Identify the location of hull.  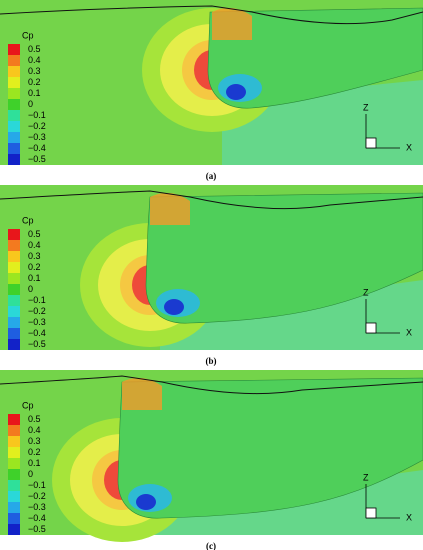
(315, 58).